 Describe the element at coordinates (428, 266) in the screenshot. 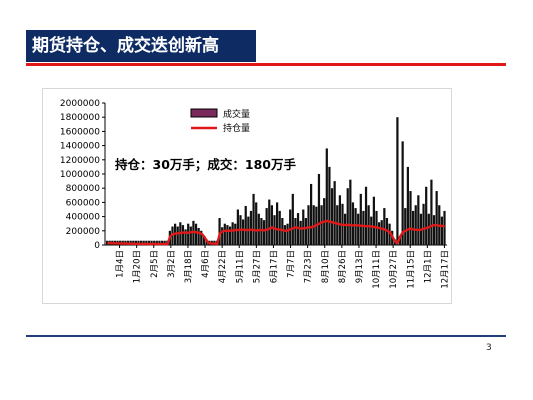

I see `x-tick-label: 12月1日` at that location.